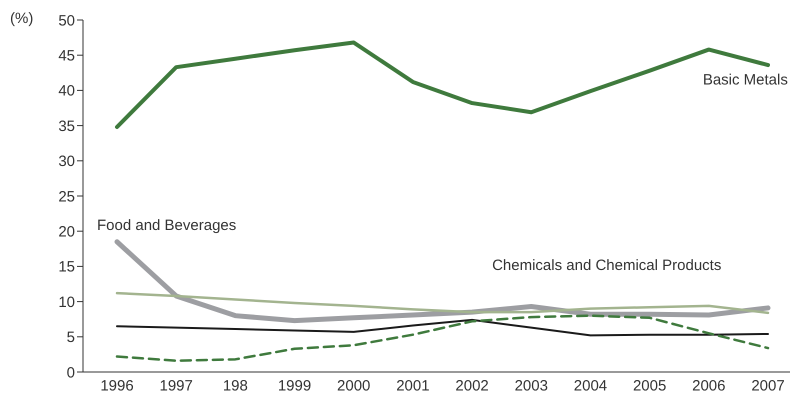 The image size is (804, 408). What do you see at coordinates (66, 232) in the screenshot?
I see `y-tick-label: 20` at bounding box center [66, 232].